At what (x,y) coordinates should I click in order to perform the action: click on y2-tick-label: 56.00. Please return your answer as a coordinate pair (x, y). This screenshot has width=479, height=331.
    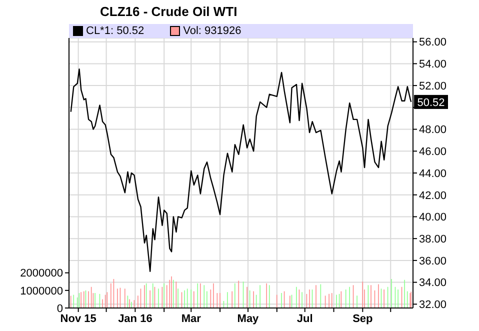
    Looking at the image, I should click on (433, 42).